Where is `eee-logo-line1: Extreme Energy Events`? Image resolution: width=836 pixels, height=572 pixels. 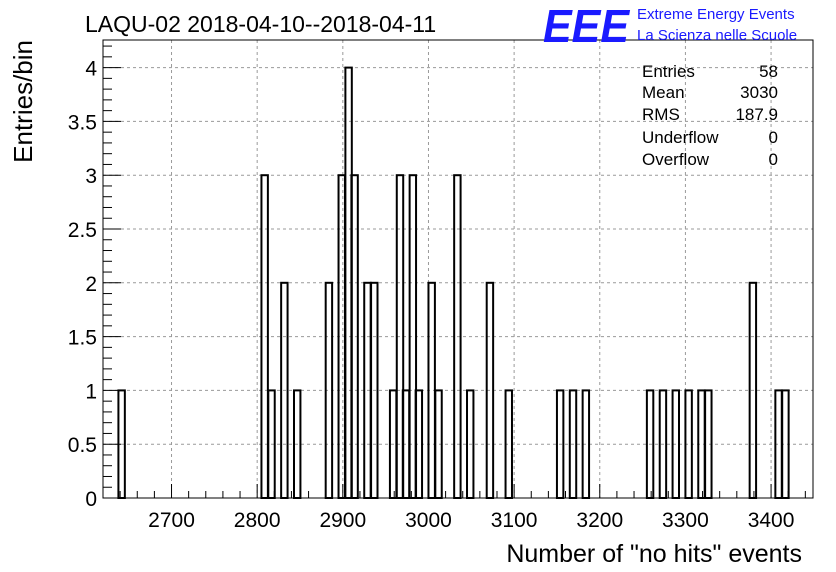 eee-logo-line1: Extreme Energy Events is located at coordinates (716, 14).